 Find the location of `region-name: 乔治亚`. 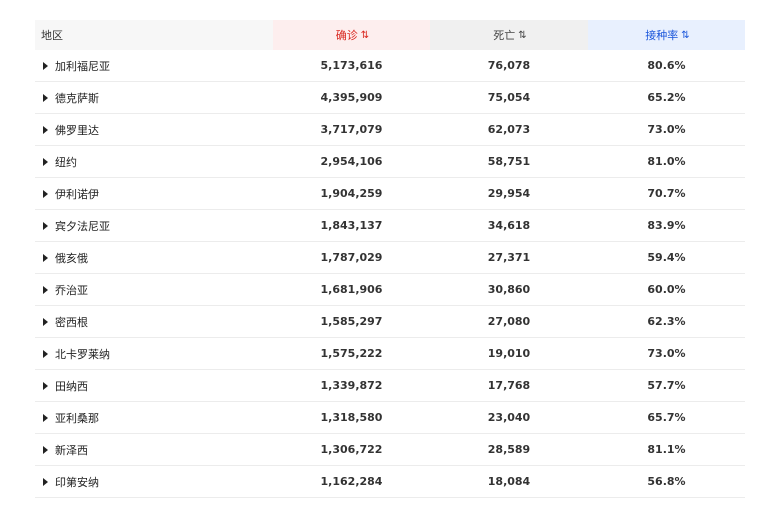

region-name: 乔治亚 is located at coordinates (71, 290).